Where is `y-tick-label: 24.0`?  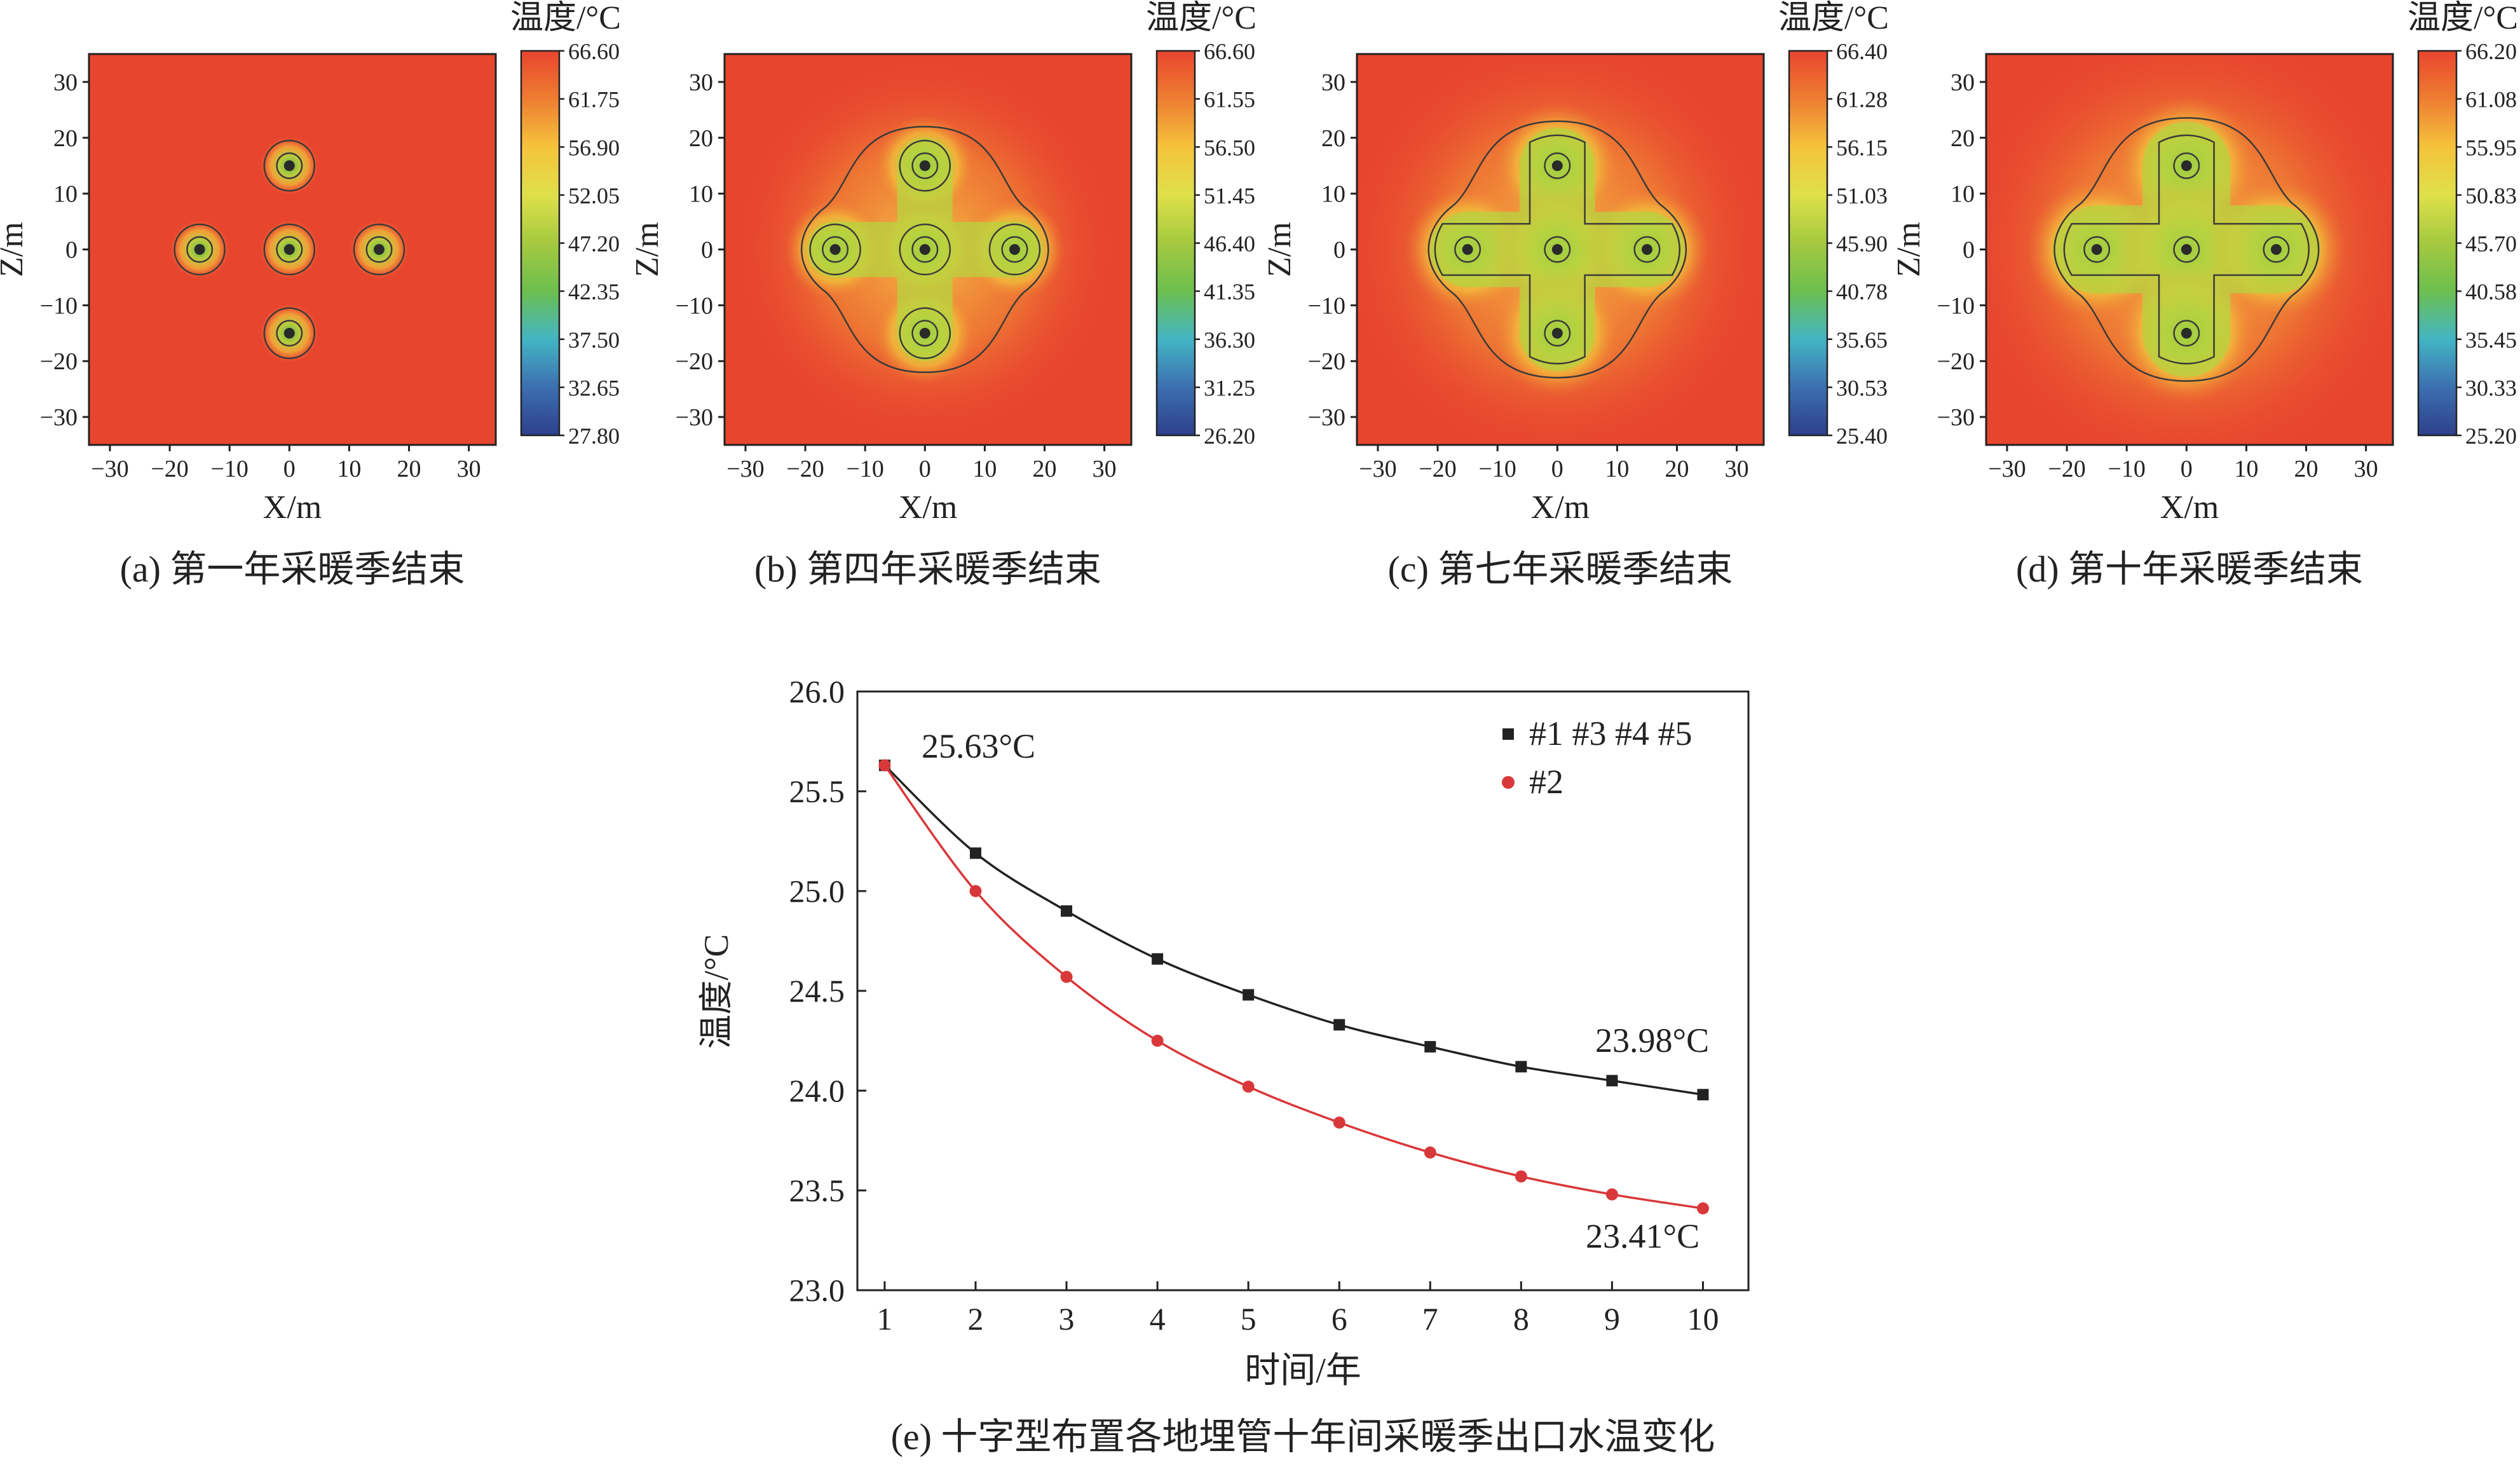
y-tick-label: 24.0 is located at coordinates (817, 1090).